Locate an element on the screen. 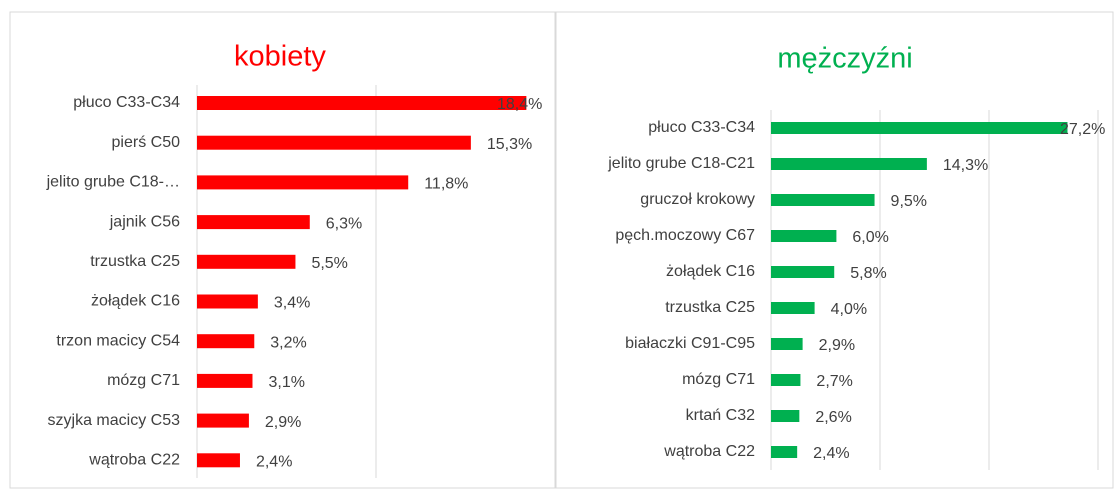 This screenshot has height=489, width=1114. value-label: 11,8% is located at coordinates (446, 184).